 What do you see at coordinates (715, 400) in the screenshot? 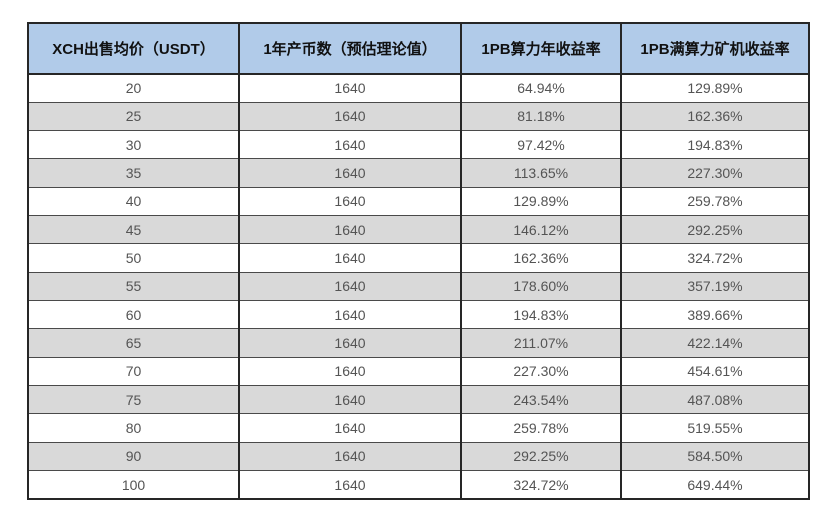
I see `table-cell: 487.08%` at bounding box center [715, 400].